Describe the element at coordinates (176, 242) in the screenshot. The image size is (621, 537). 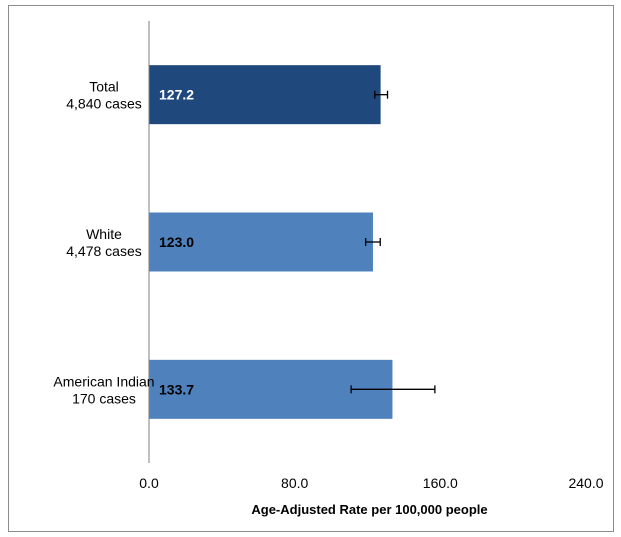
I see `data-label-1: 123.0` at that location.